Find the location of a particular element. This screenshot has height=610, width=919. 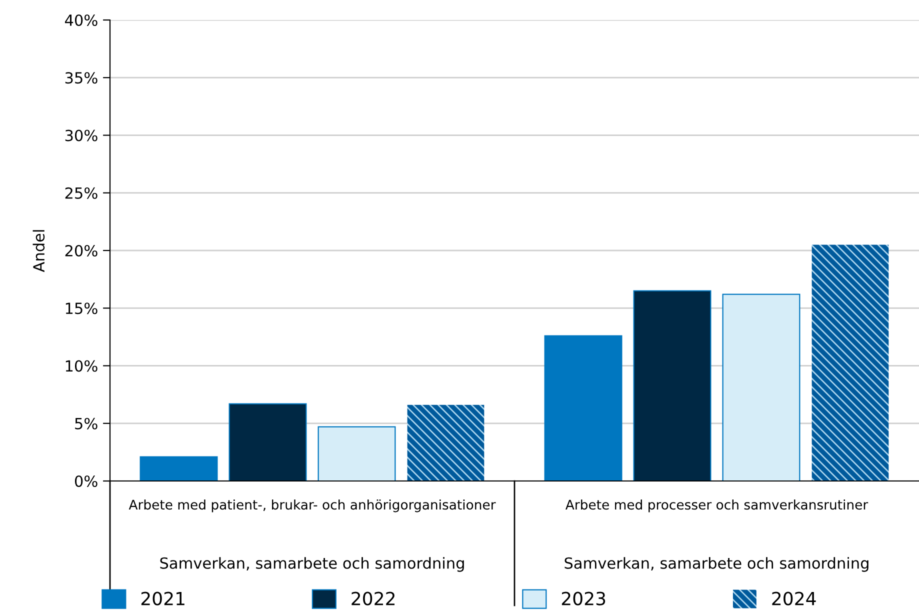

y-tick-label: 10% is located at coordinates (82, 366).